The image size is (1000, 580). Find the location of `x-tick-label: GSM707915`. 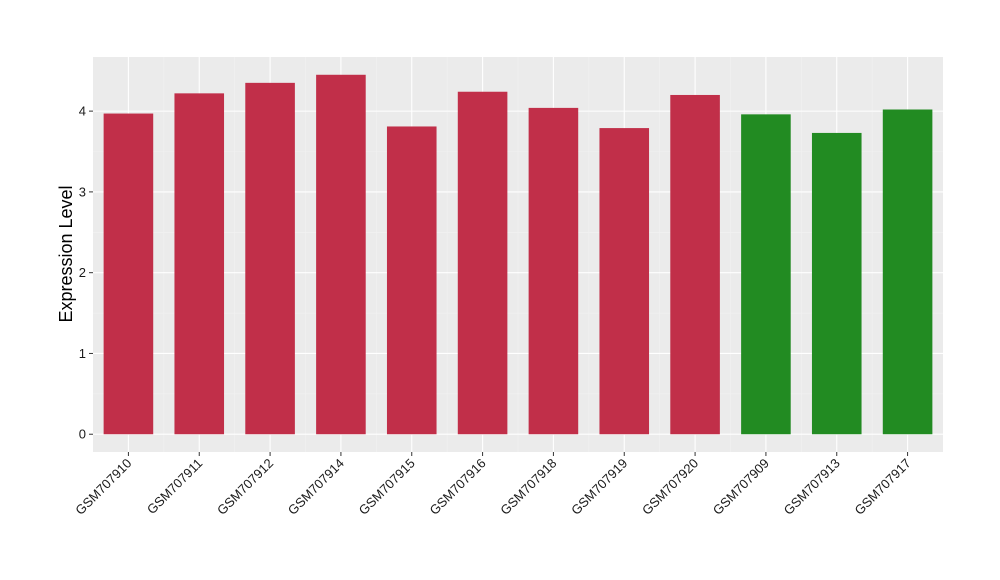

x-tick-label: GSM707915 is located at coordinates (387, 487).